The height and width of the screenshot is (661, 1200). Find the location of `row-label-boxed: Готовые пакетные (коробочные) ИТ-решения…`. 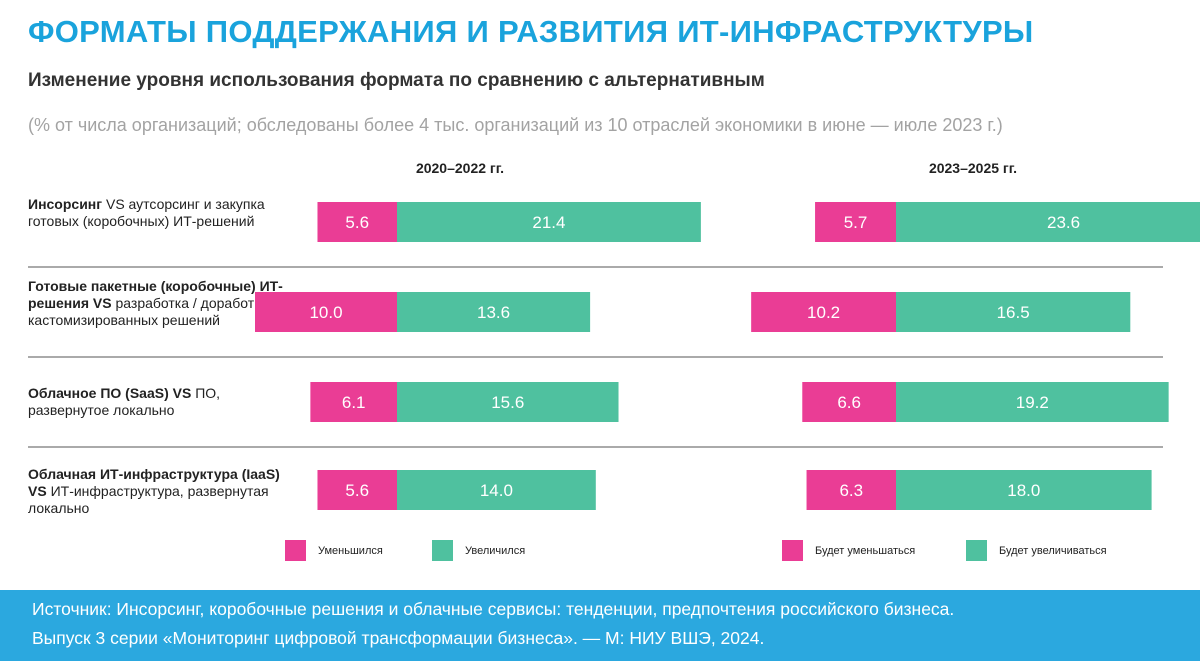

row-label-boxed: Готовые пакетные (коробочные) ИТ-решения… is located at coordinates (158, 303).